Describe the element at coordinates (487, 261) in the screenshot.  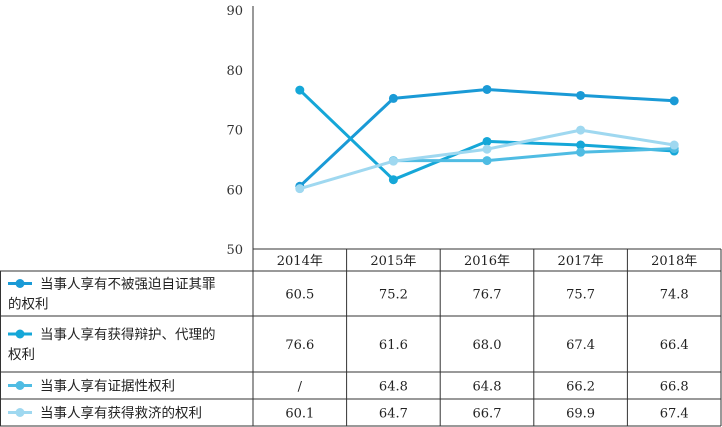
I see `x-category-label-2: 2016年` at that location.